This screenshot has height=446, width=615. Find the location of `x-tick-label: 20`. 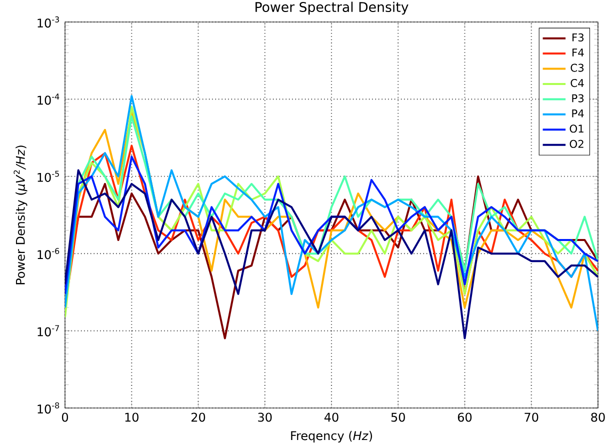

x-tick-label: 20 is located at coordinates (198, 417).